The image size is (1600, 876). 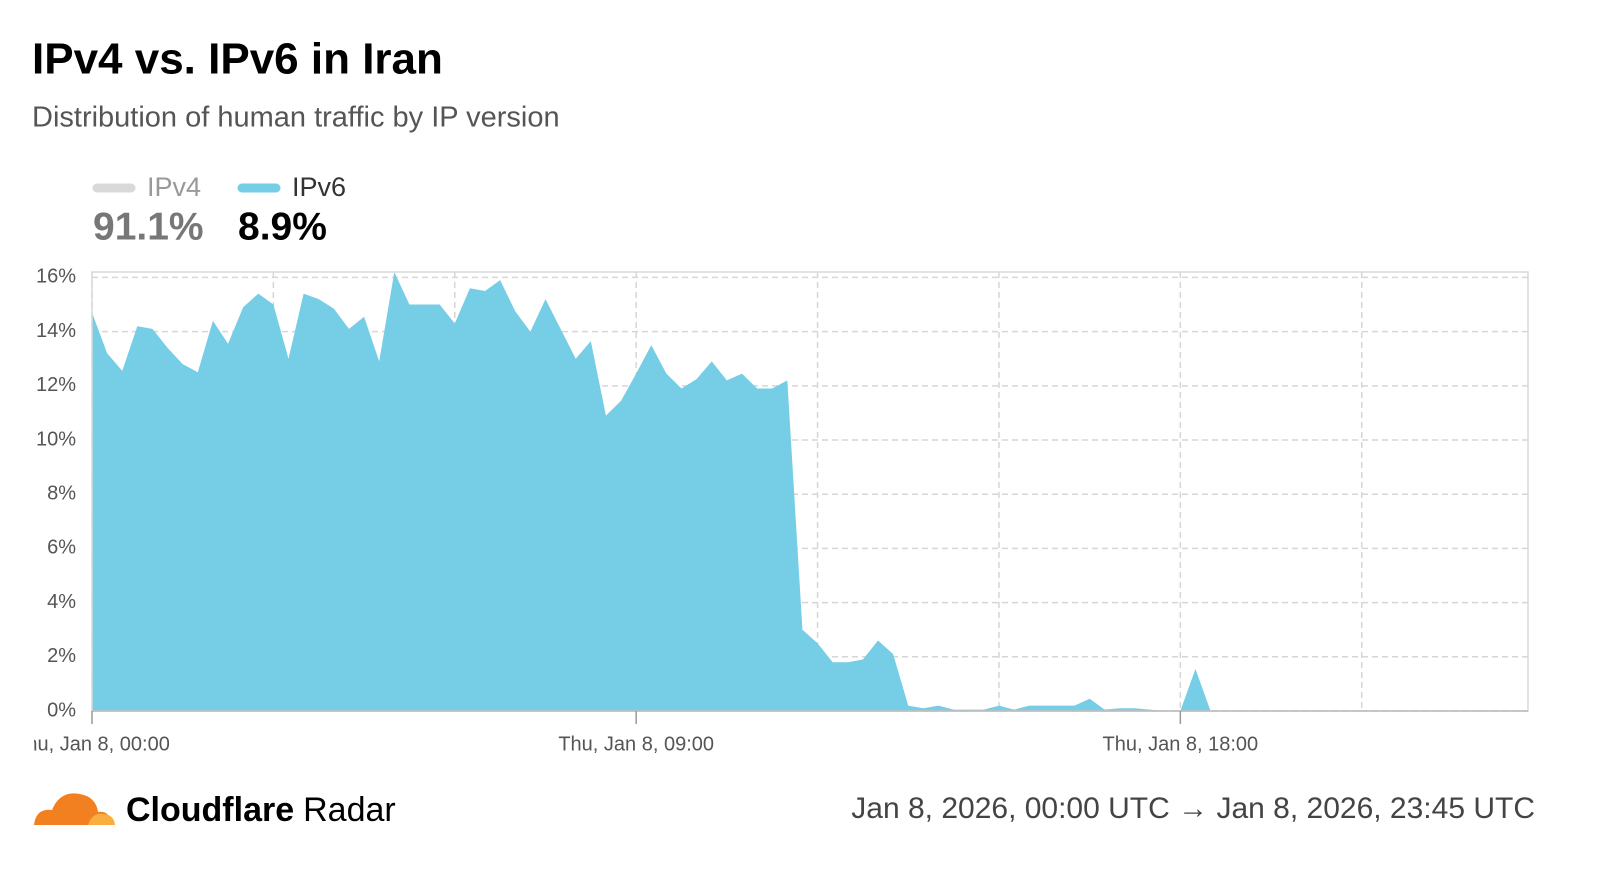 What do you see at coordinates (1181, 744) in the screenshot?
I see `x-tick-label: Thu, Jan 8, 18:00` at bounding box center [1181, 744].